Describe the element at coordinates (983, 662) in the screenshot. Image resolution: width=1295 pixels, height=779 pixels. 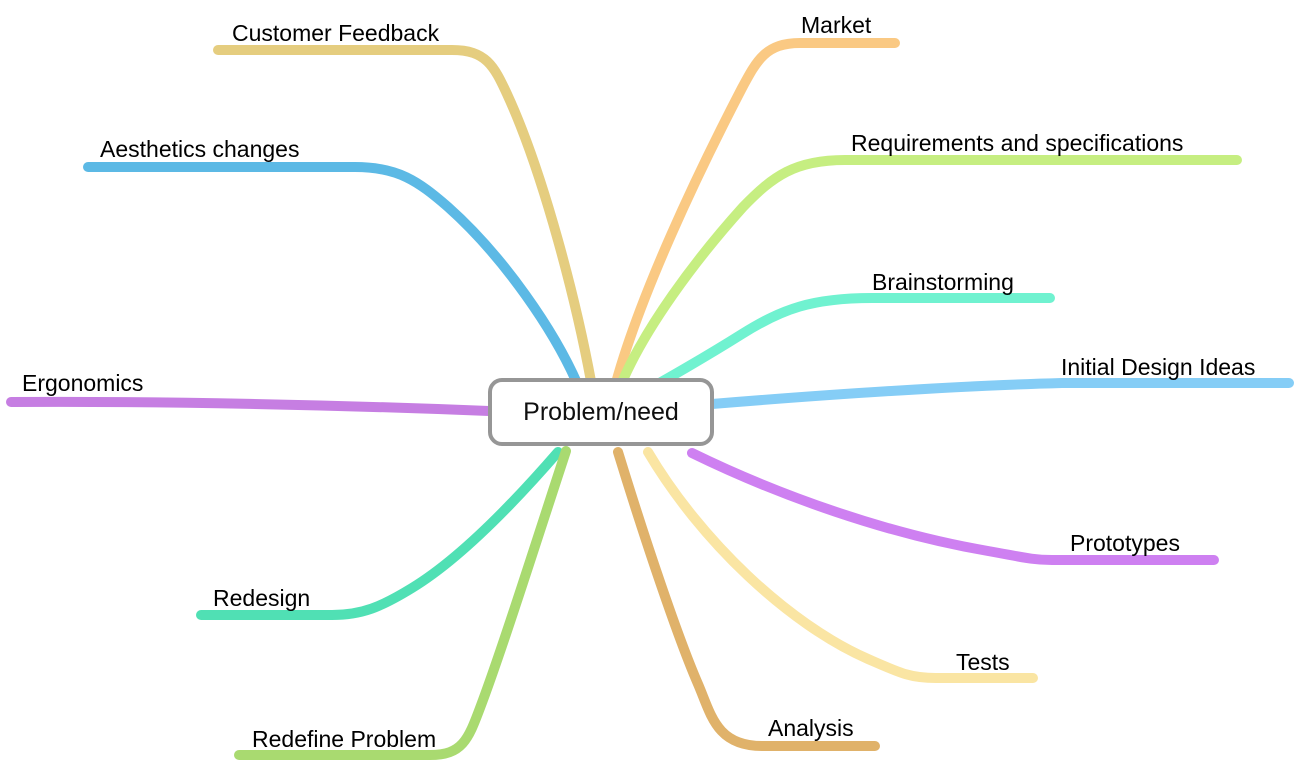
I see `branch-label-tests: Tests` at that location.